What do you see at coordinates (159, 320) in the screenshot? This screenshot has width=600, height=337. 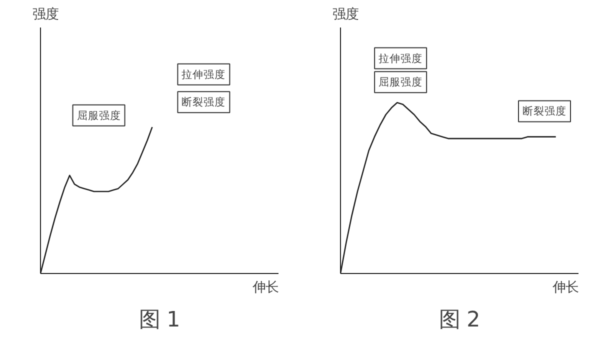 I see `text: 图 1` at bounding box center [159, 320].